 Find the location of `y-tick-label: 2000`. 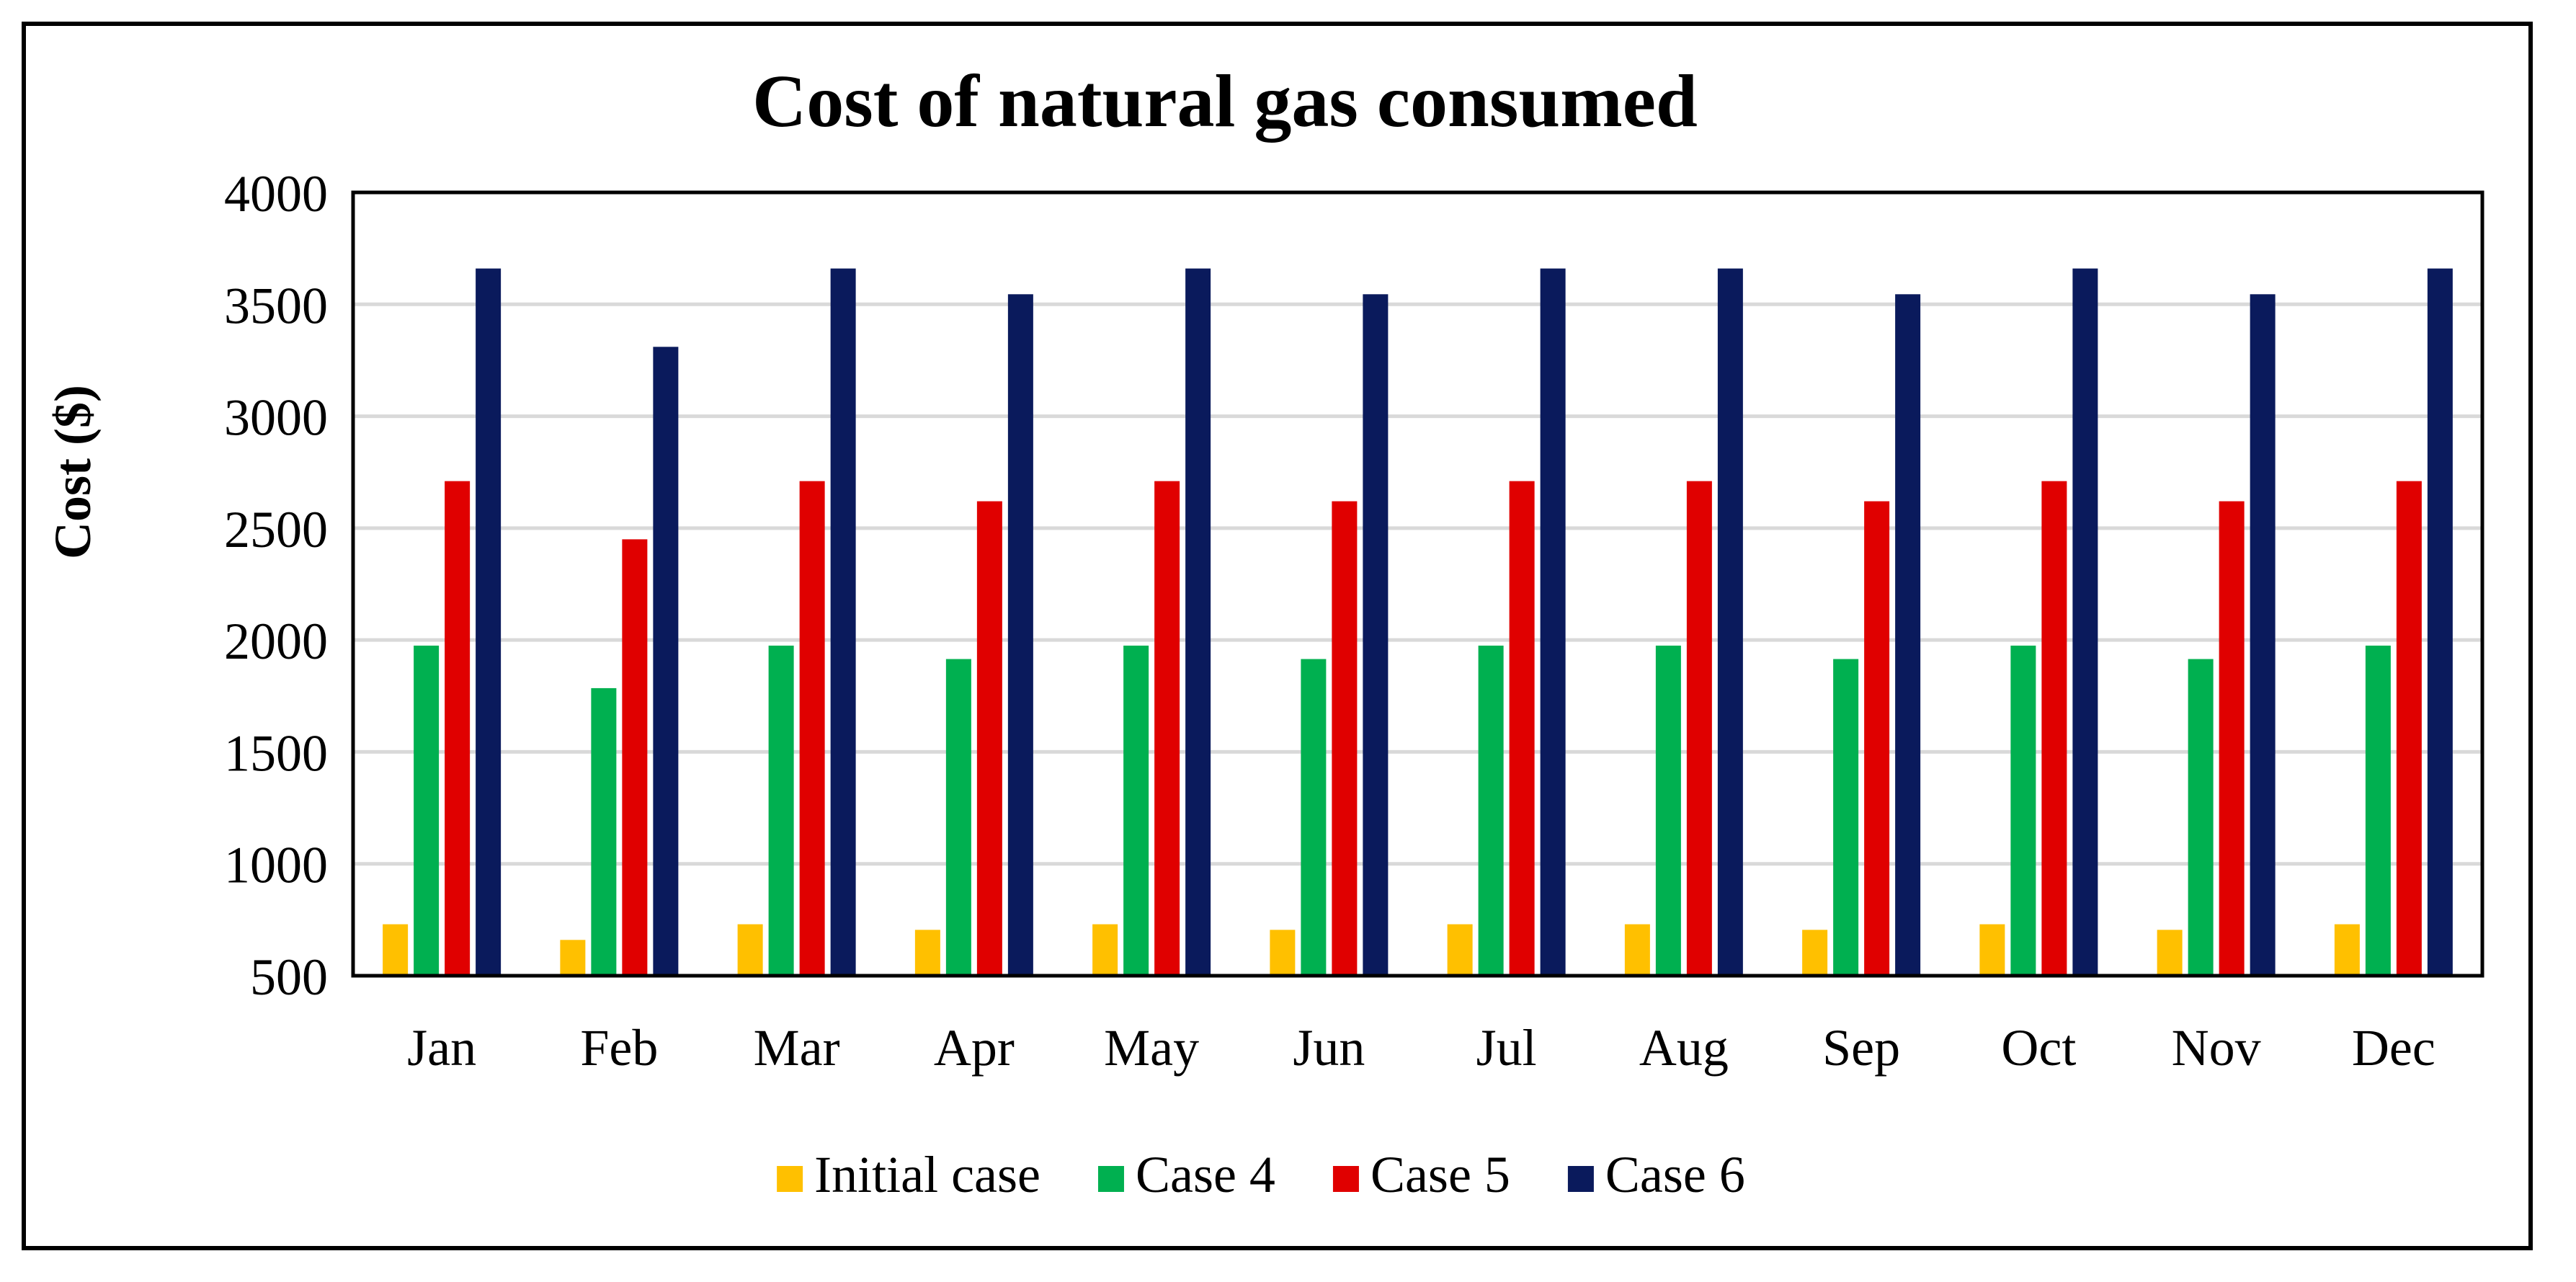

y-tick-label: 2000 is located at coordinates (276, 641).